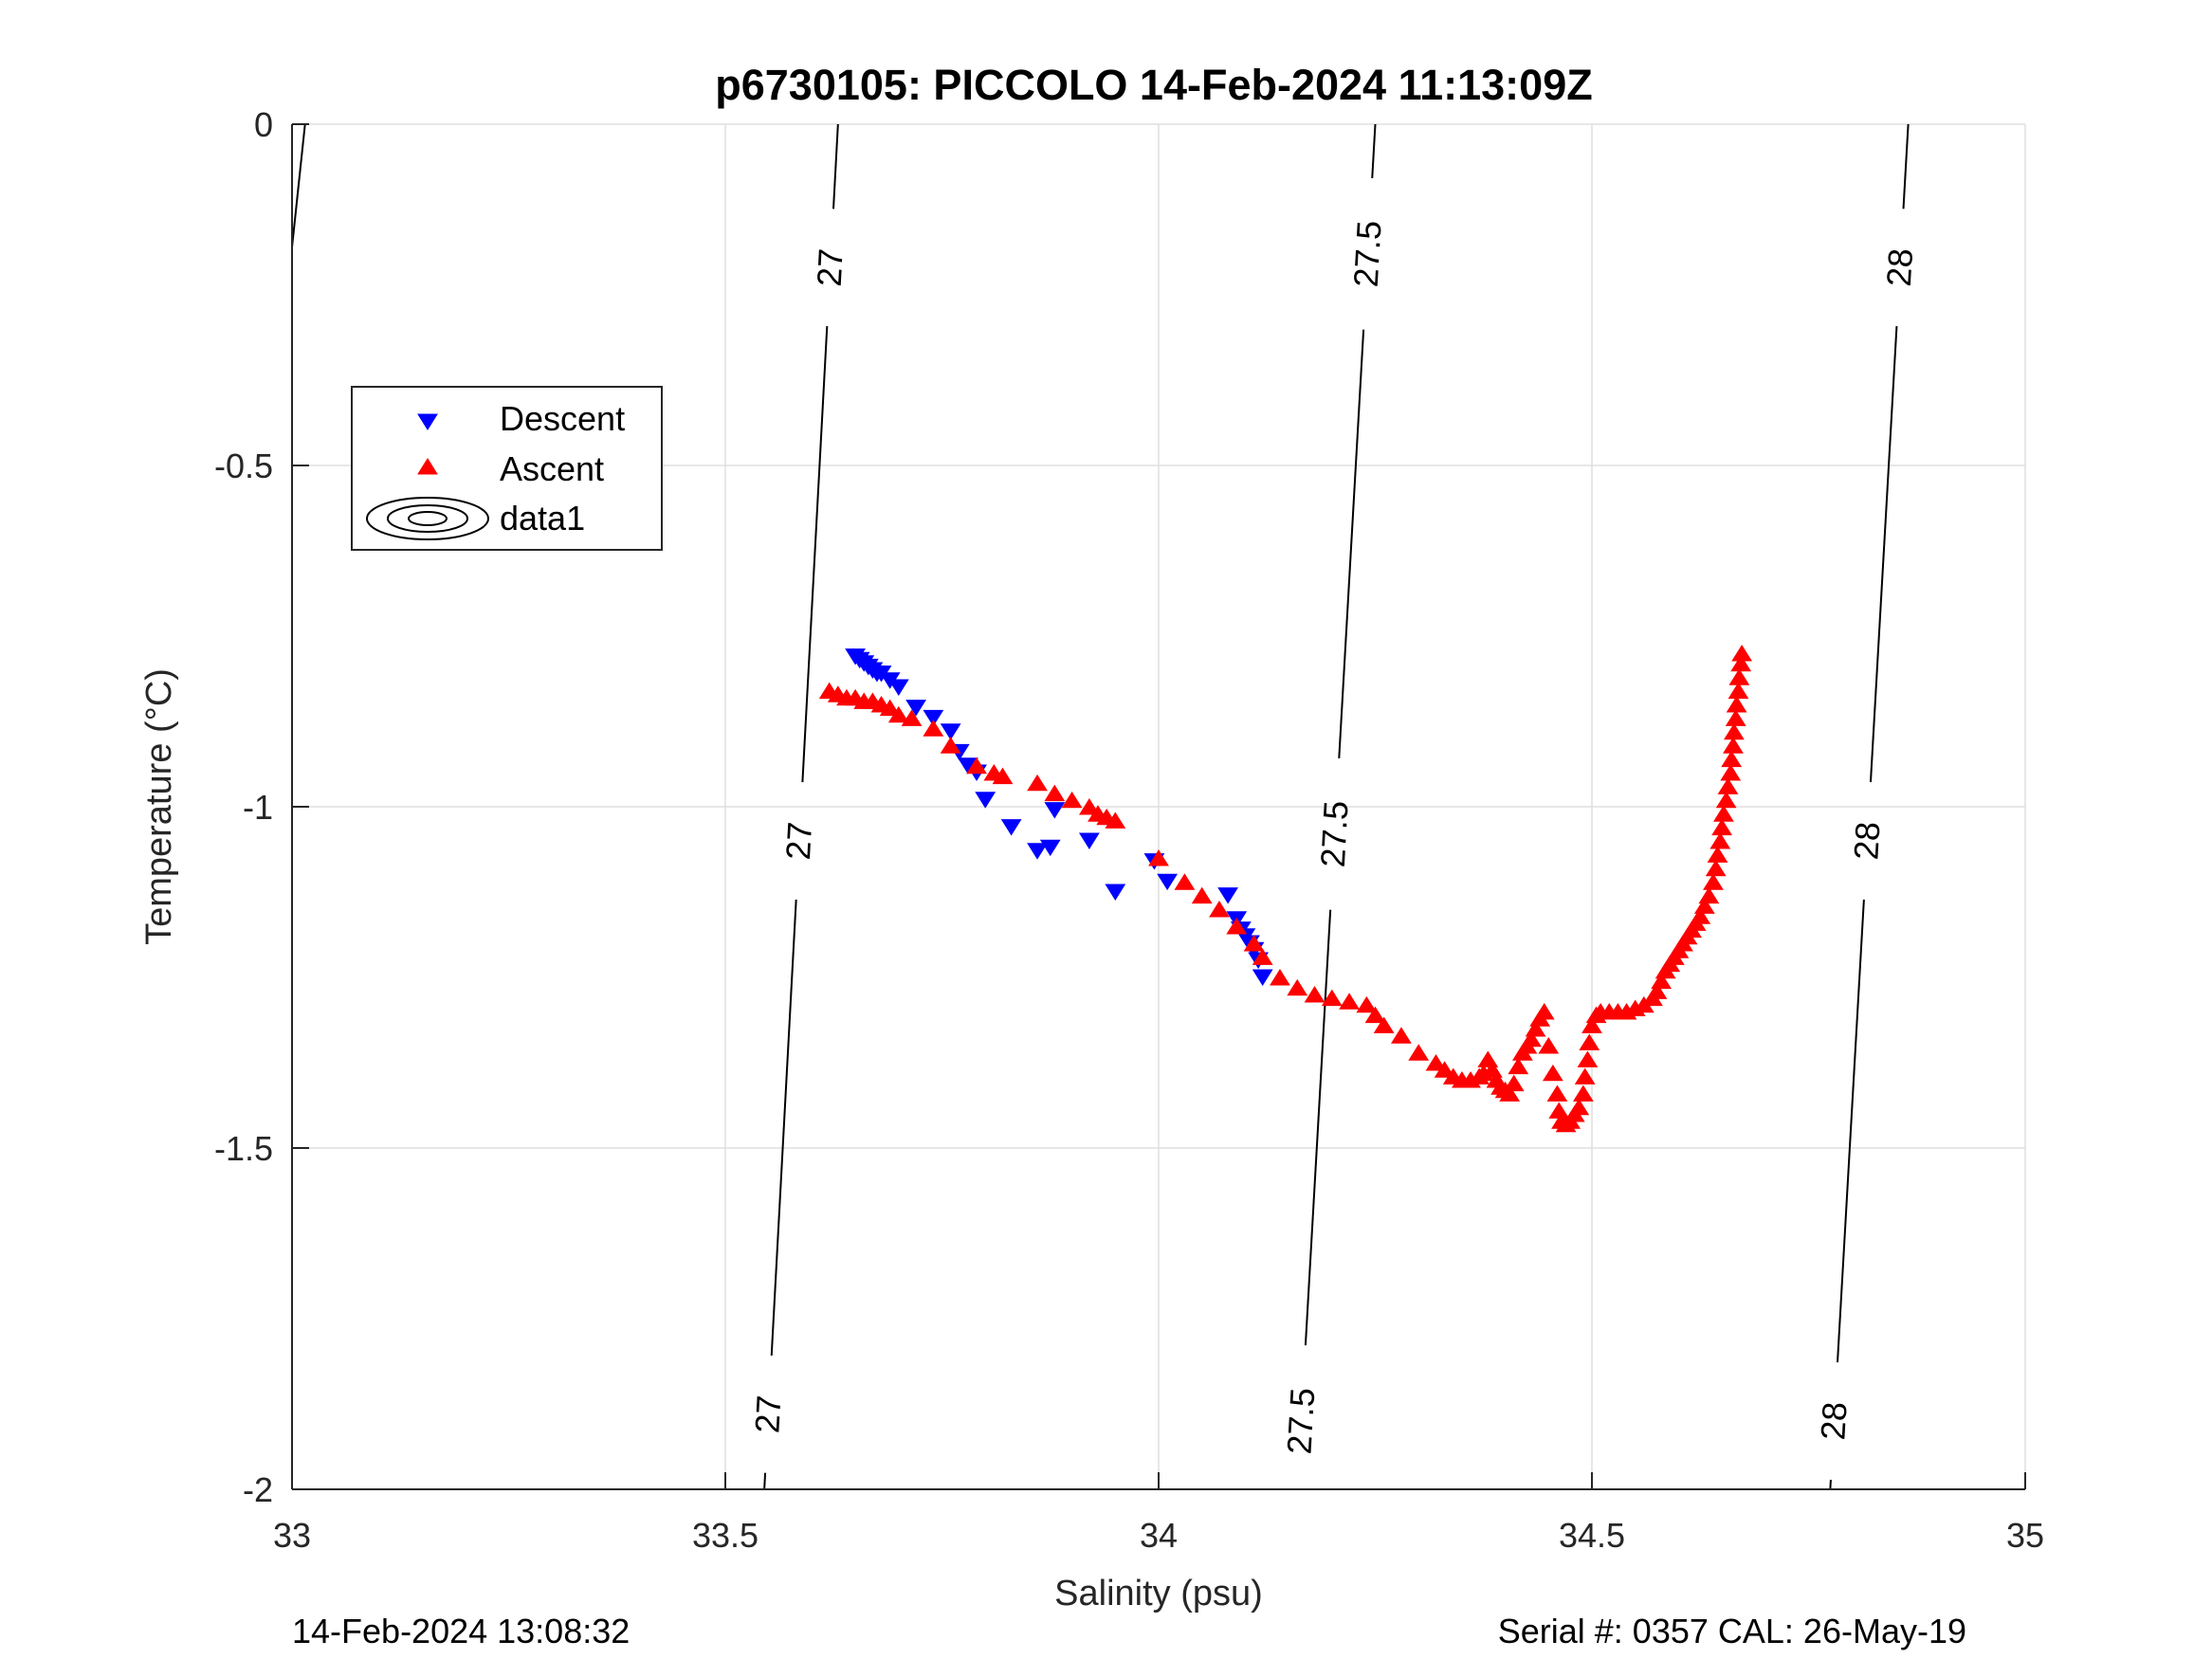 The image size is (2212, 1659). What do you see at coordinates (725, 1535) in the screenshot?
I see `x-tick-label: 33.5` at bounding box center [725, 1535].